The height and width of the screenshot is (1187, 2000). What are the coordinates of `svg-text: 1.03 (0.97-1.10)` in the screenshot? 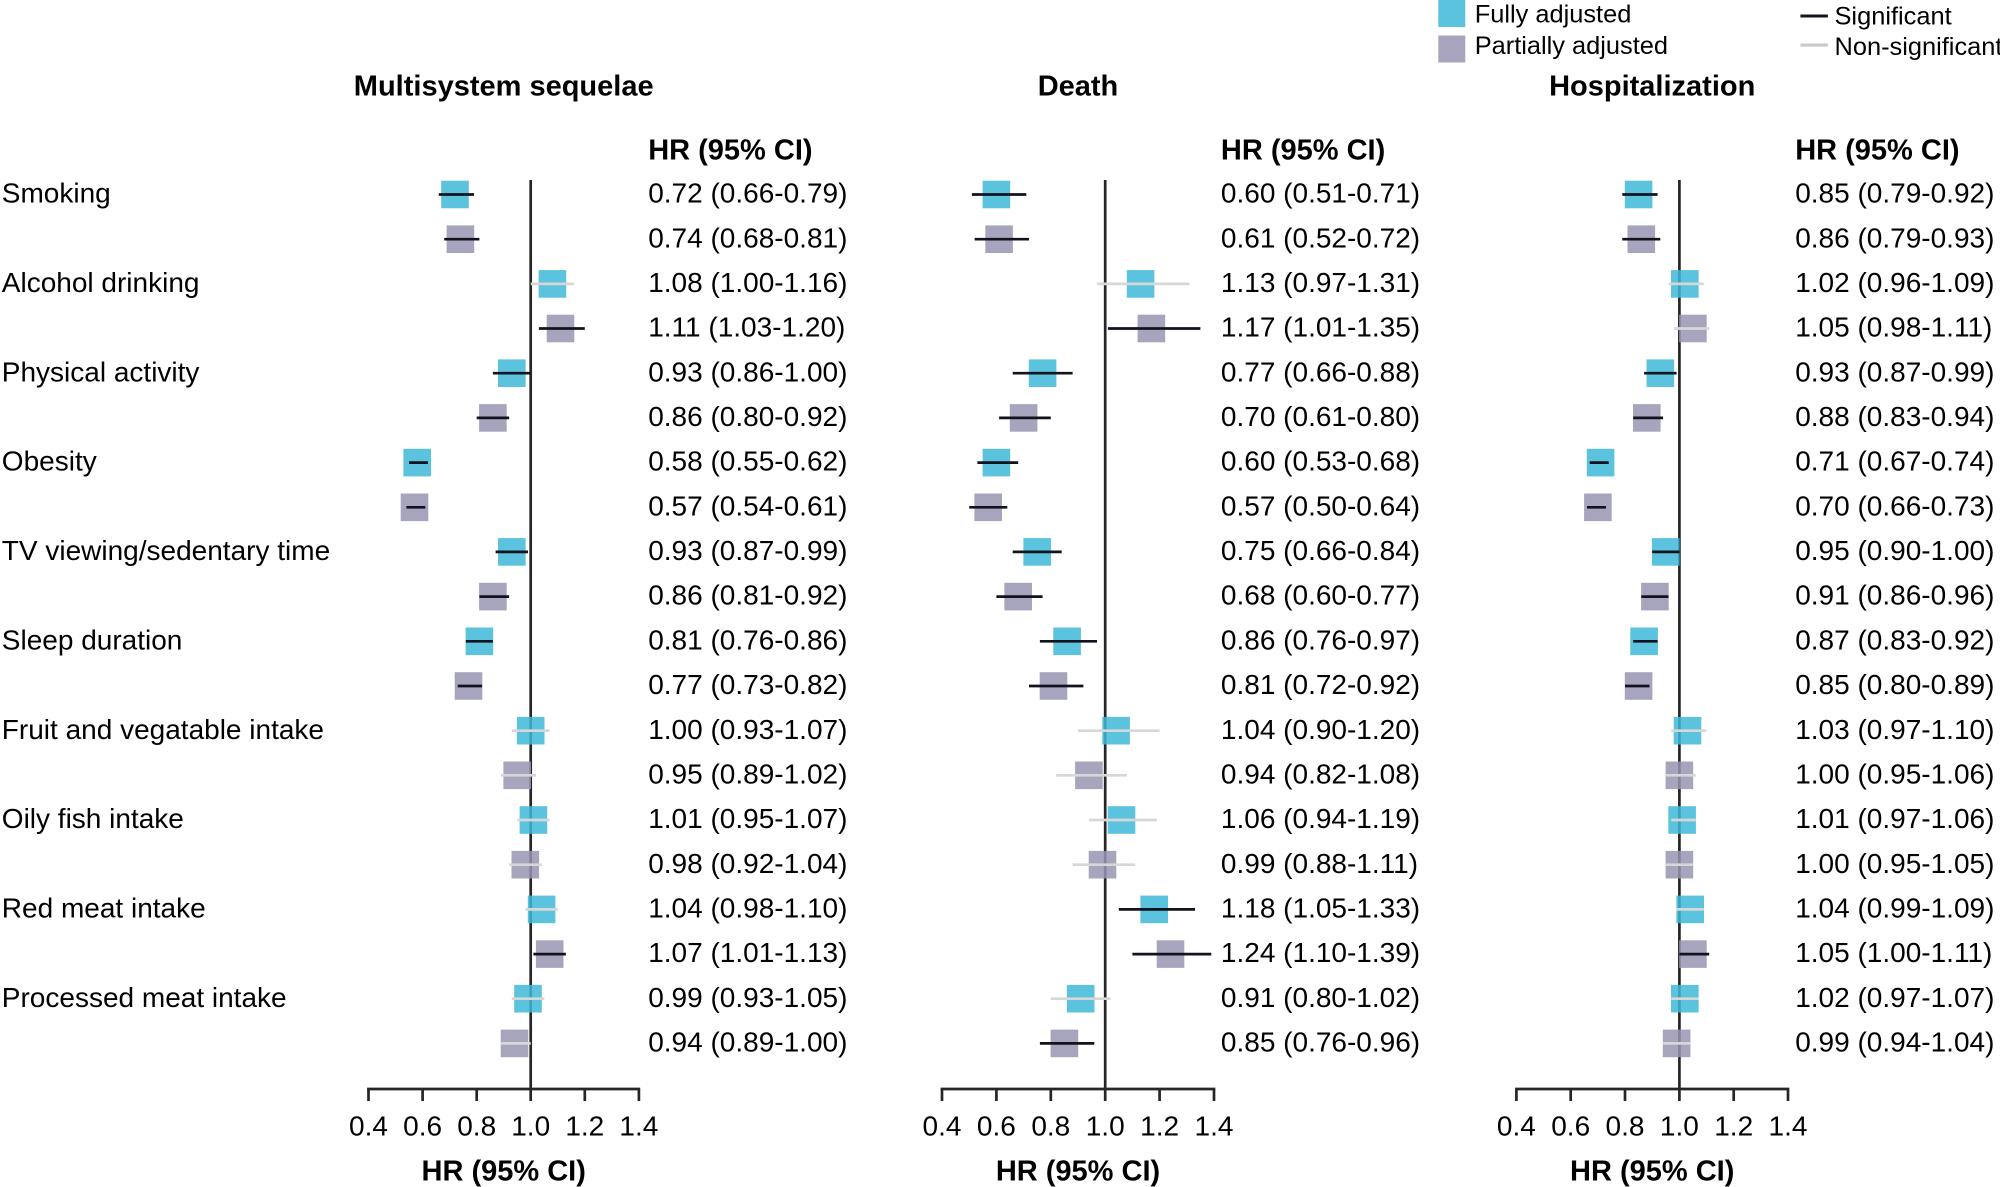 It's located at (1894, 729).